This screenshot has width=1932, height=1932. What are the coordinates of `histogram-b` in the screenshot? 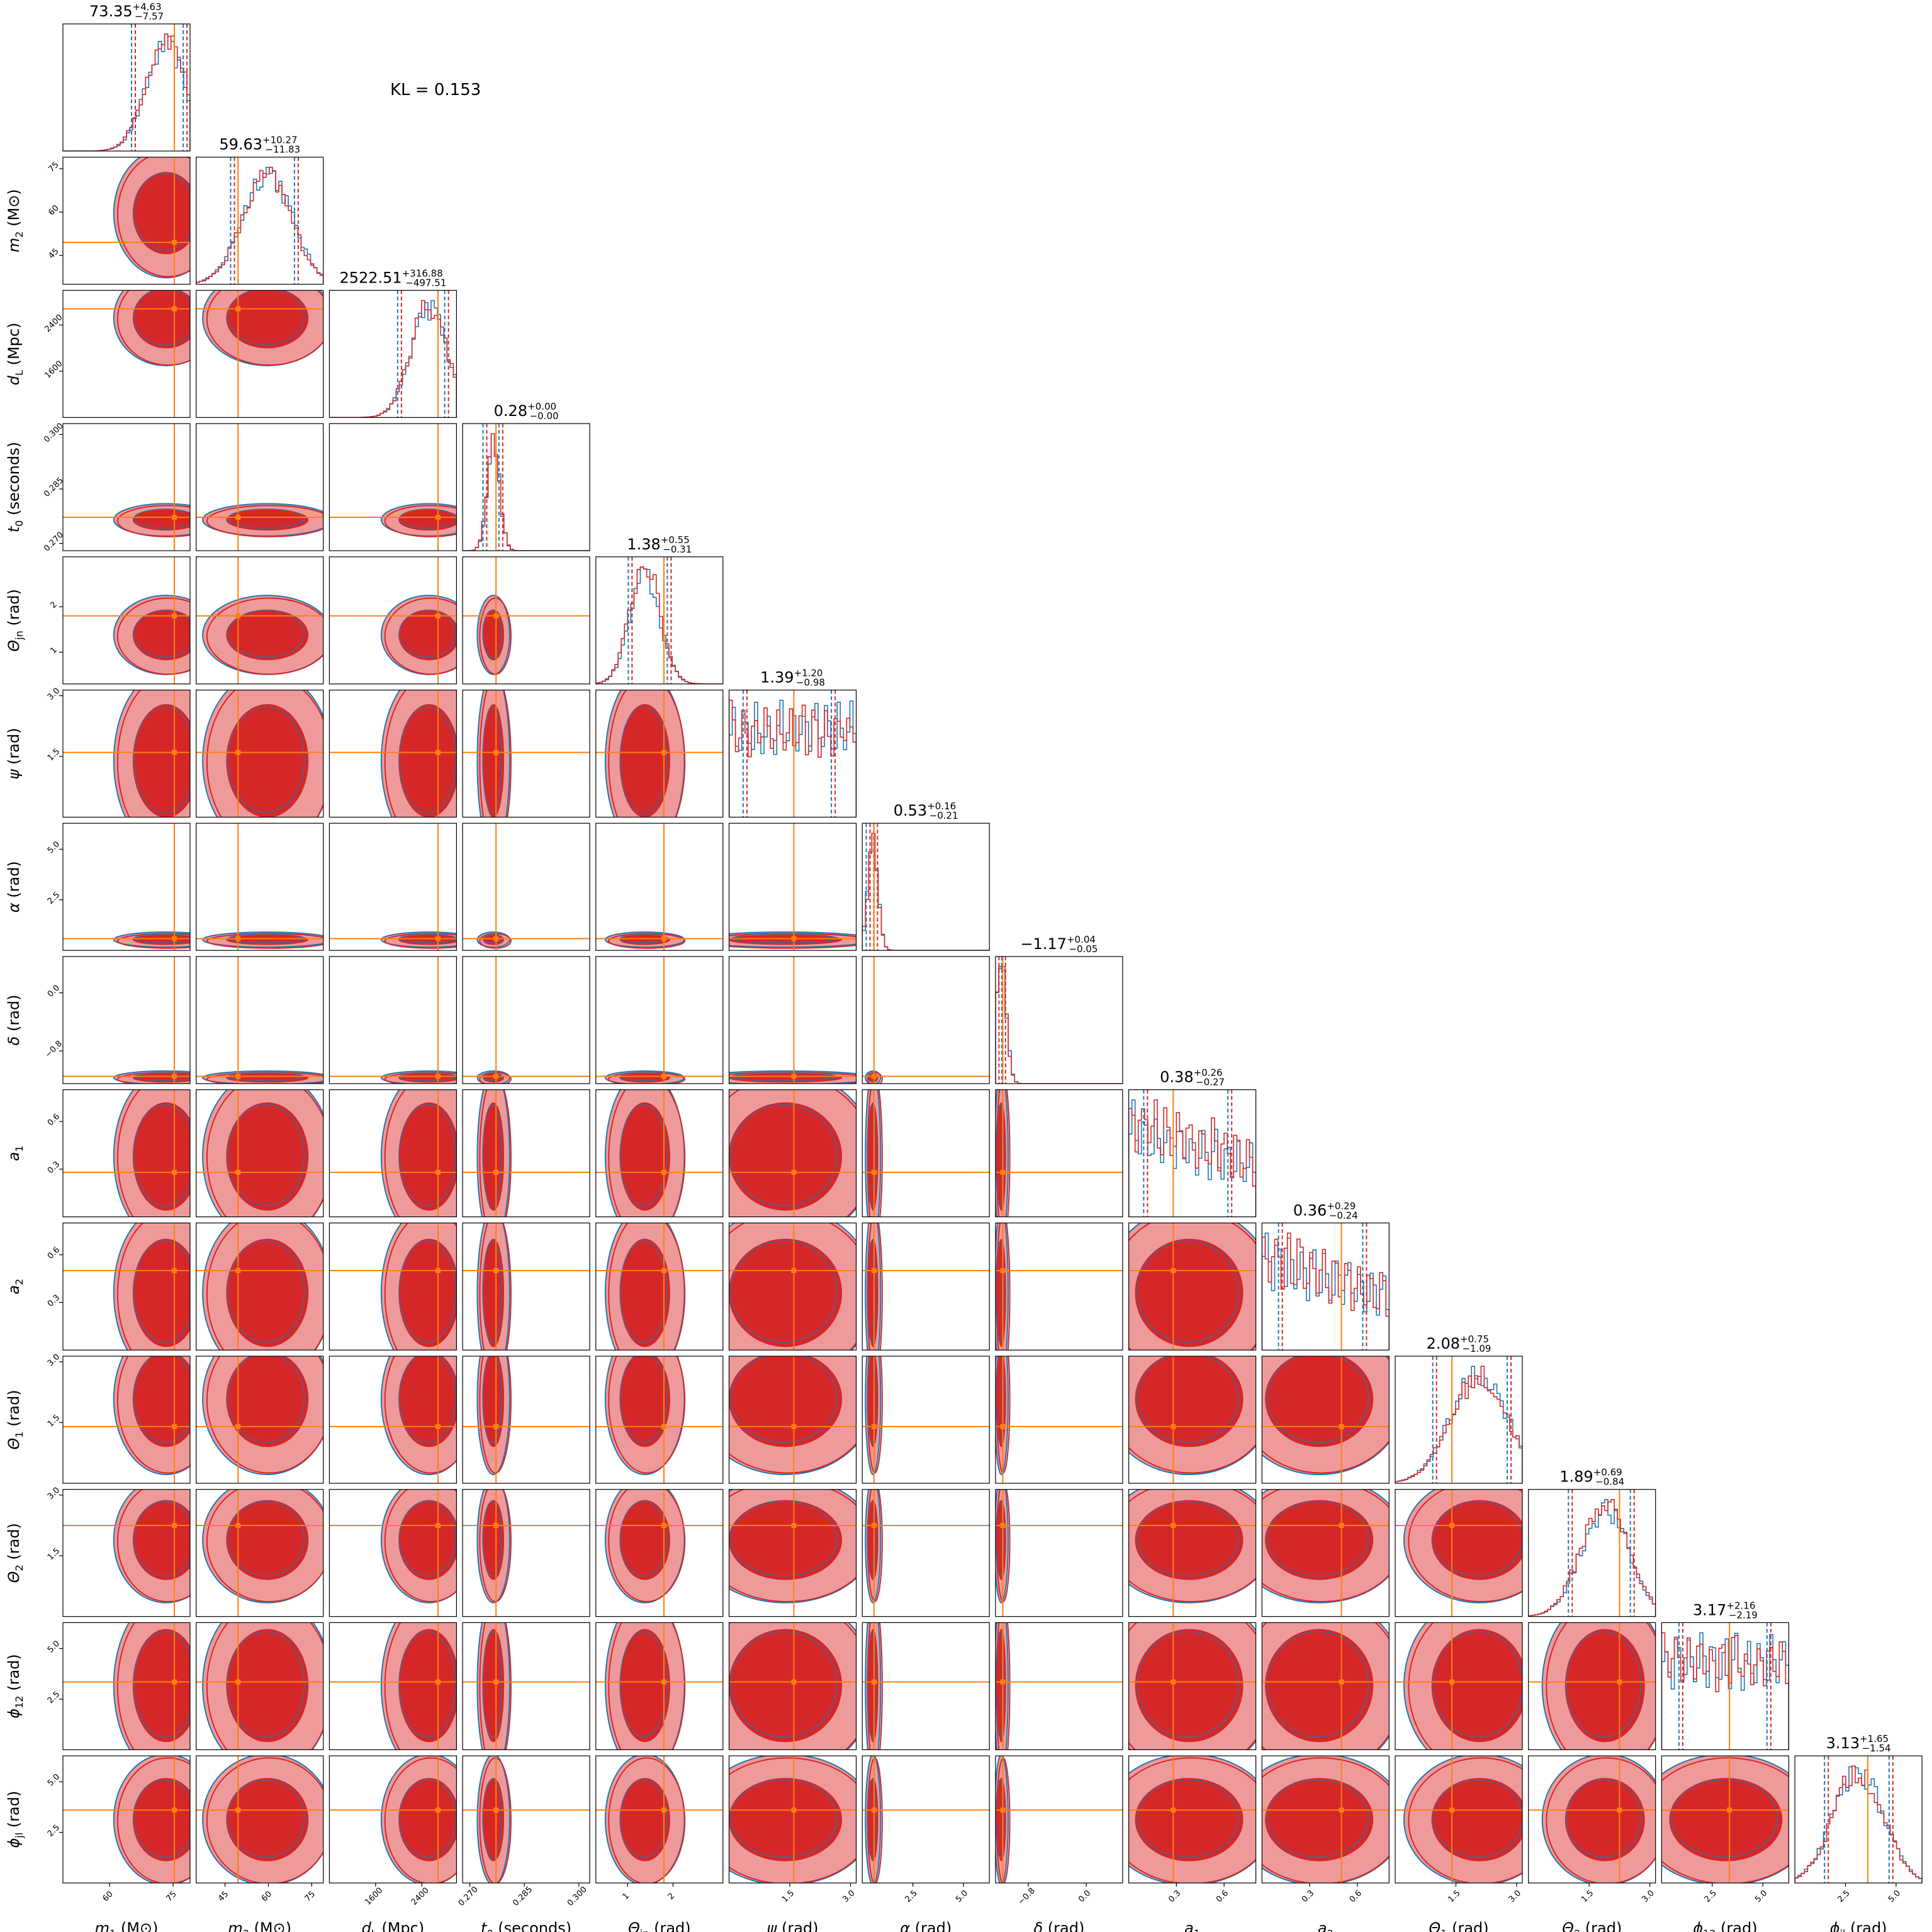 It's located at (1592, 1558).